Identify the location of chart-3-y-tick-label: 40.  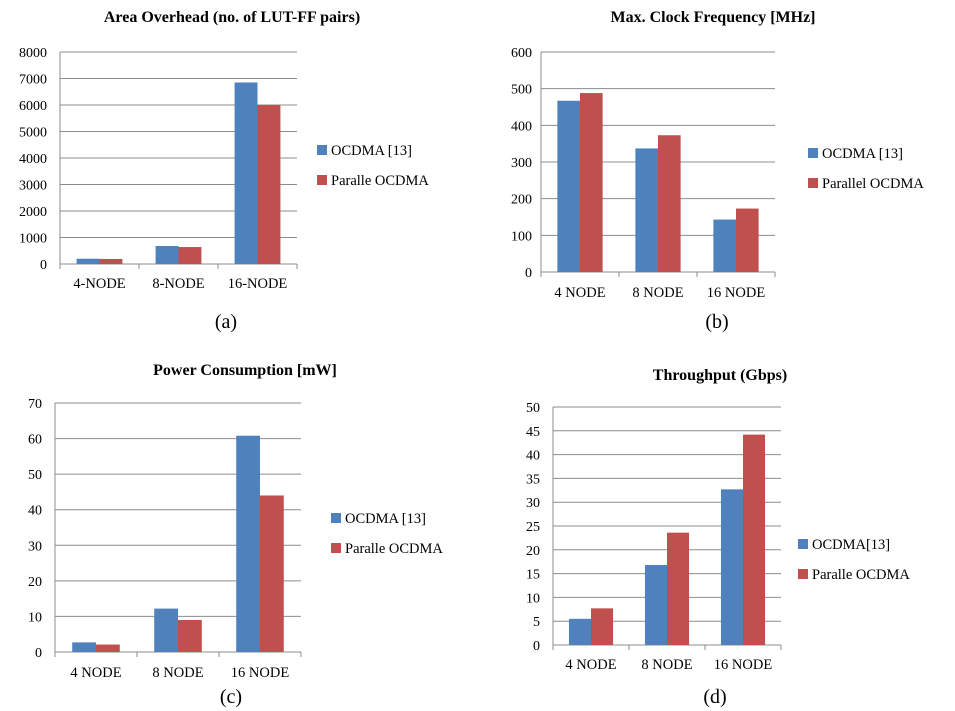
(35, 511).